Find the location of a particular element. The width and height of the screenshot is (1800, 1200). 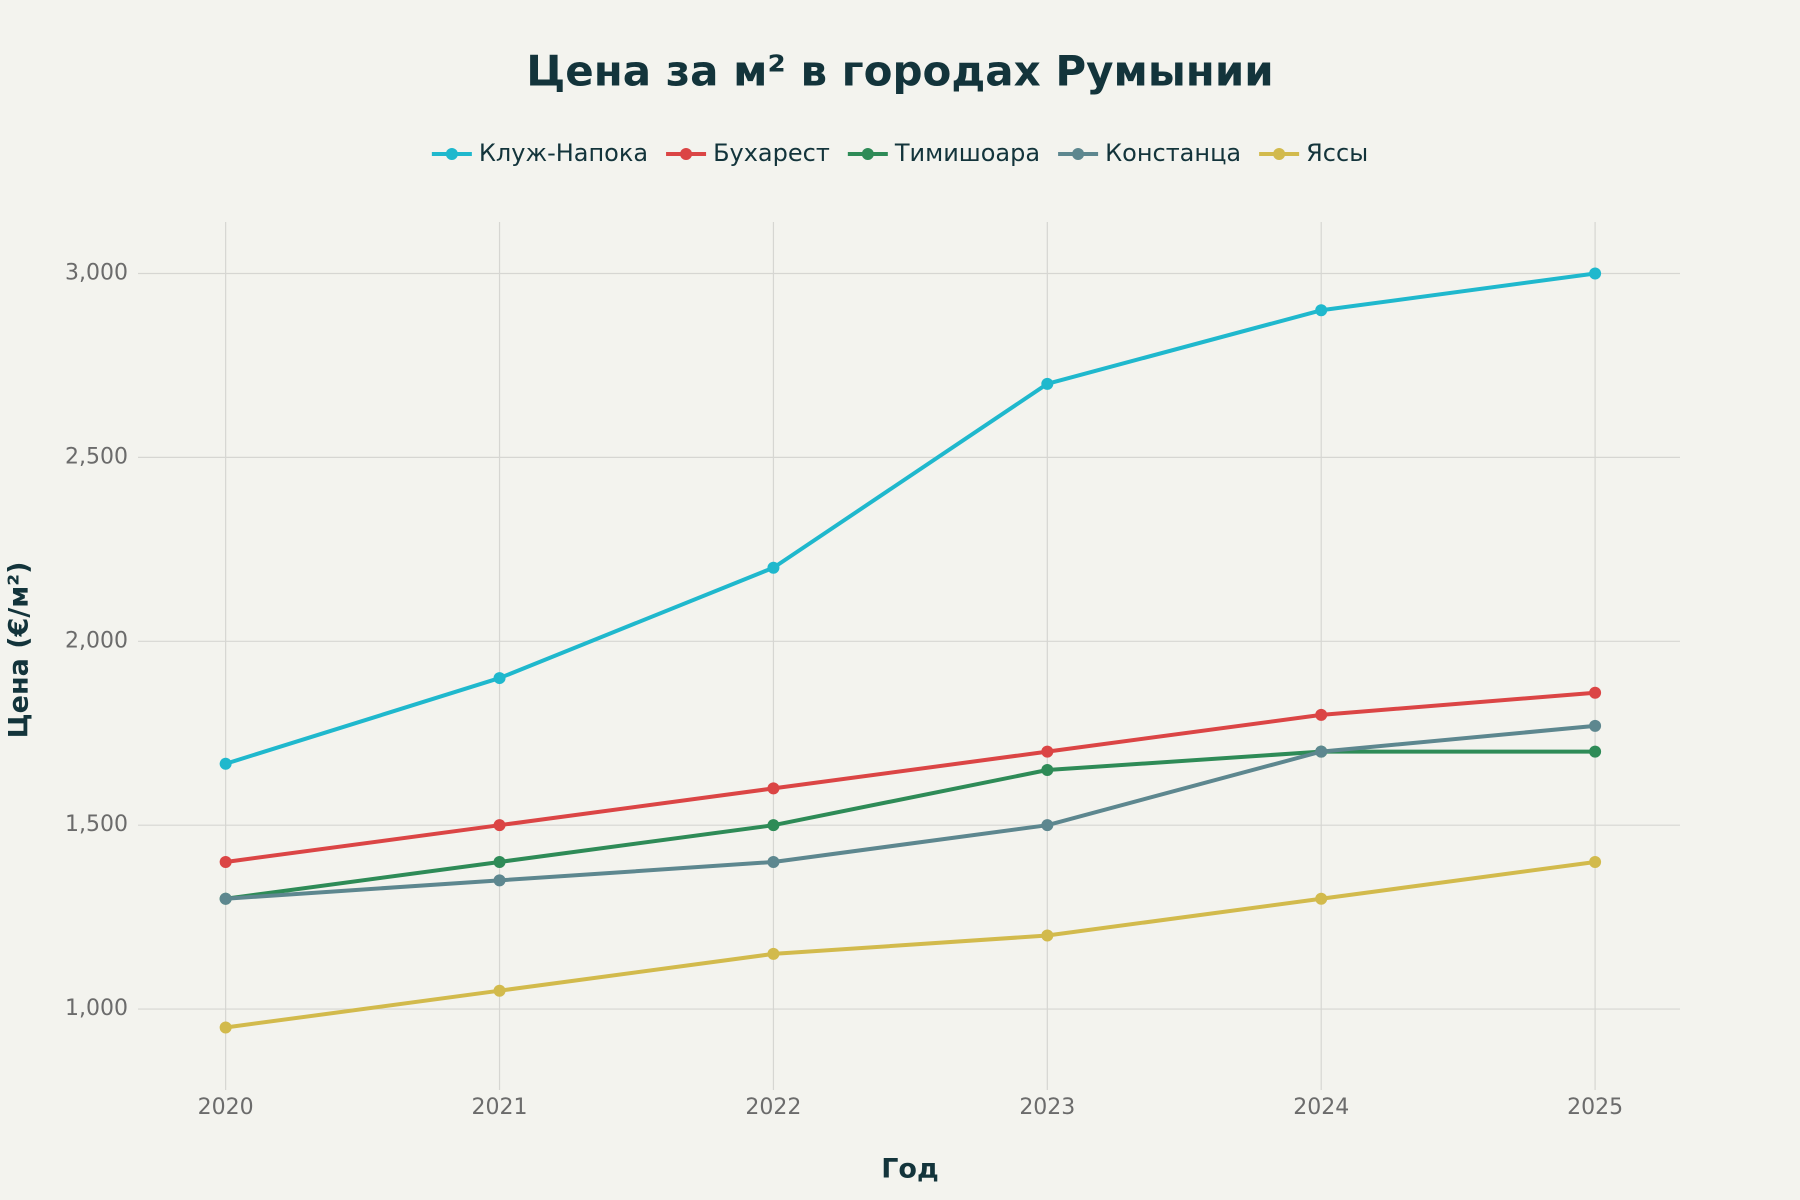

x-tick-label: 2022 is located at coordinates (773, 1107).